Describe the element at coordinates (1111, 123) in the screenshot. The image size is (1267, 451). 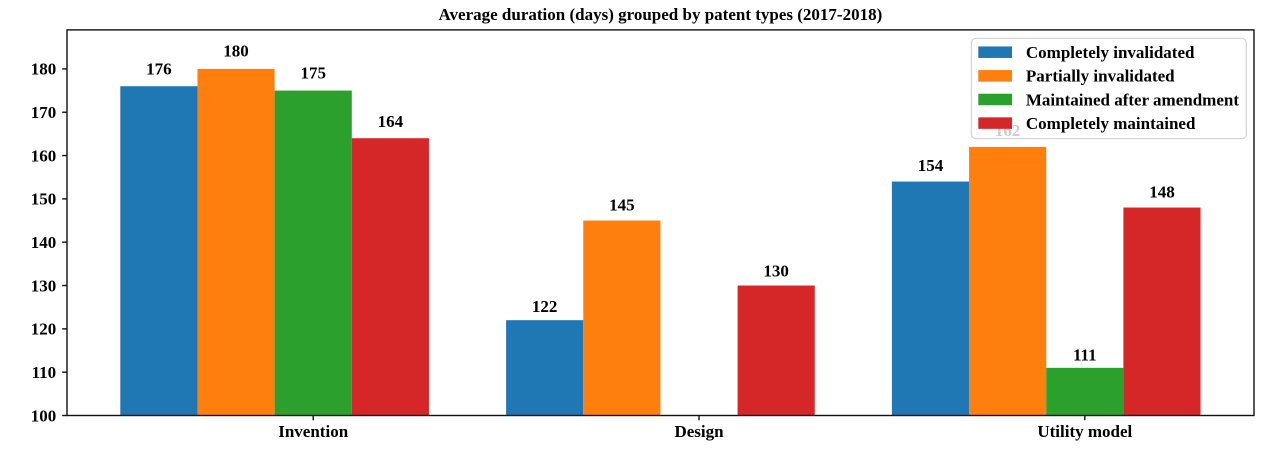
I see `svg-text: Completely maintained` at that location.